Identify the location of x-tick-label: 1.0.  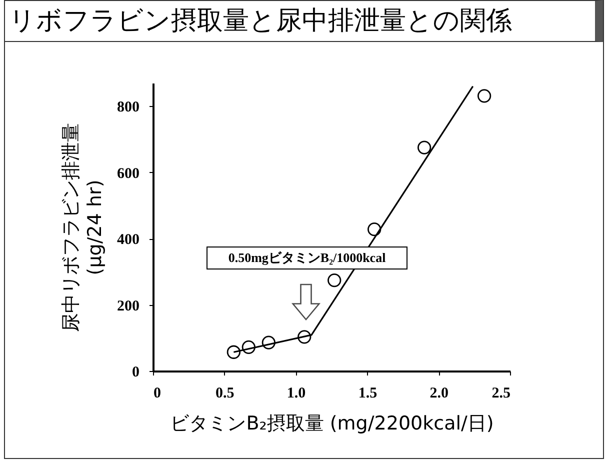
(296, 394).